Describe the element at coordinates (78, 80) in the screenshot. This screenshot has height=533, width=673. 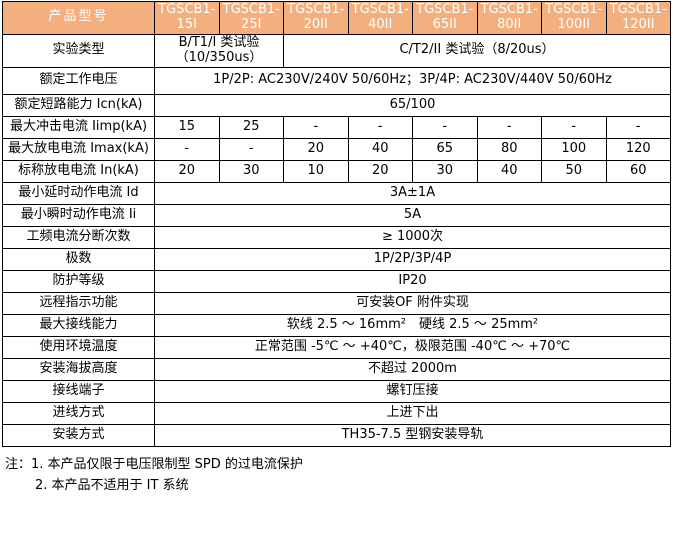
I see `row-label: 额定工作电压` at that location.